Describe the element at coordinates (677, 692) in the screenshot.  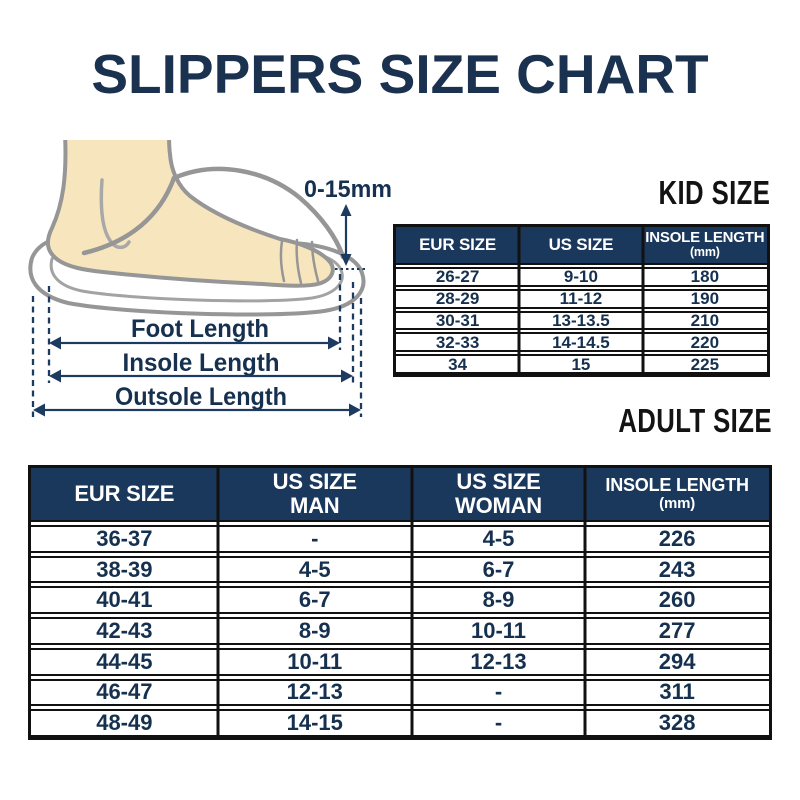
I see `adult-table-cell: 311` at that location.